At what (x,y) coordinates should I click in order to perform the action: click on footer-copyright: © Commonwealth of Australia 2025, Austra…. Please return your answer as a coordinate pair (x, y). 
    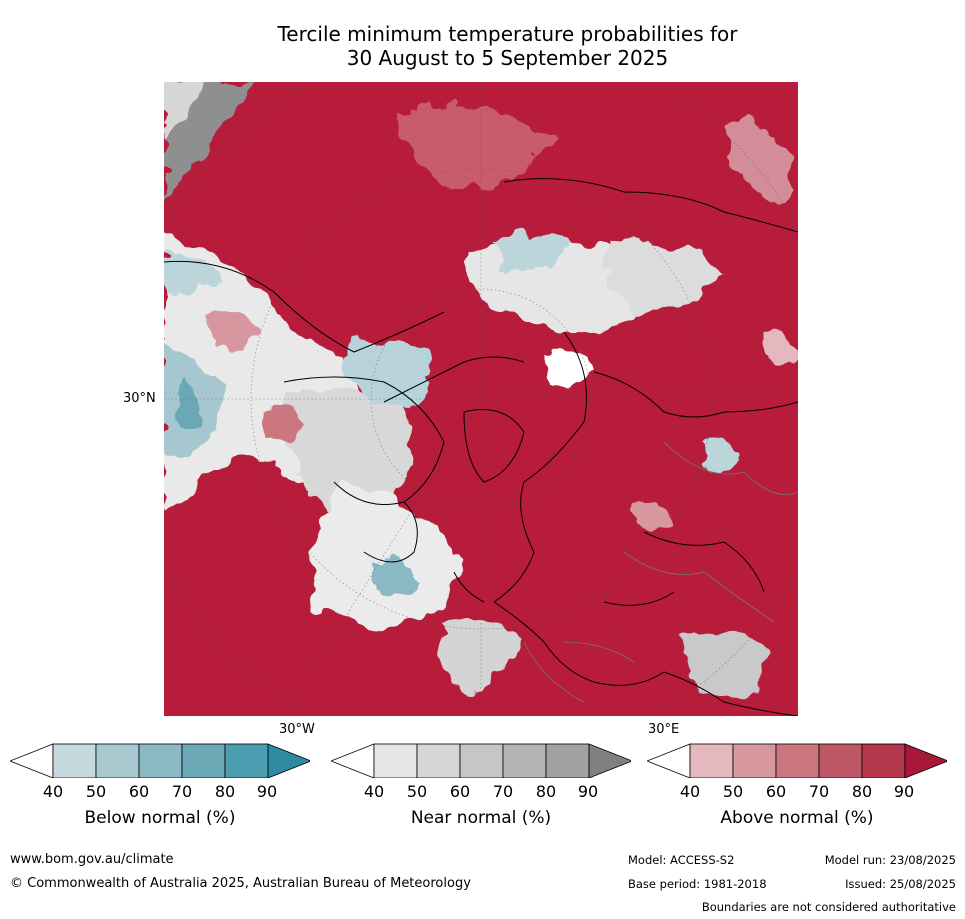
    Looking at the image, I should click on (240, 883).